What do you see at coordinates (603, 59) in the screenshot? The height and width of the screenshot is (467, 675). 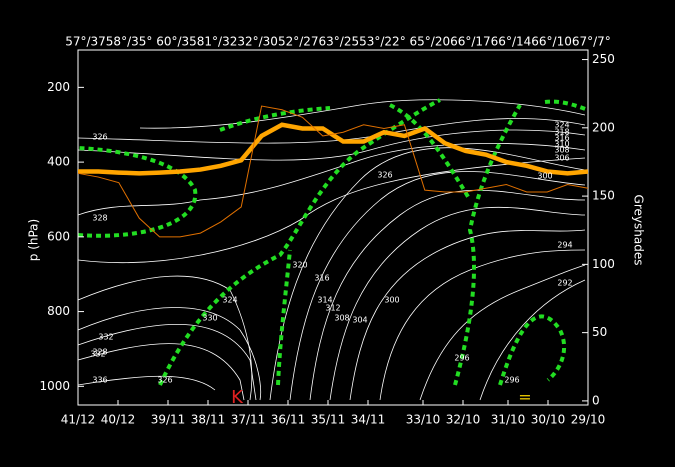 I see `y2-tick-label: 250` at bounding box center [603, 59].